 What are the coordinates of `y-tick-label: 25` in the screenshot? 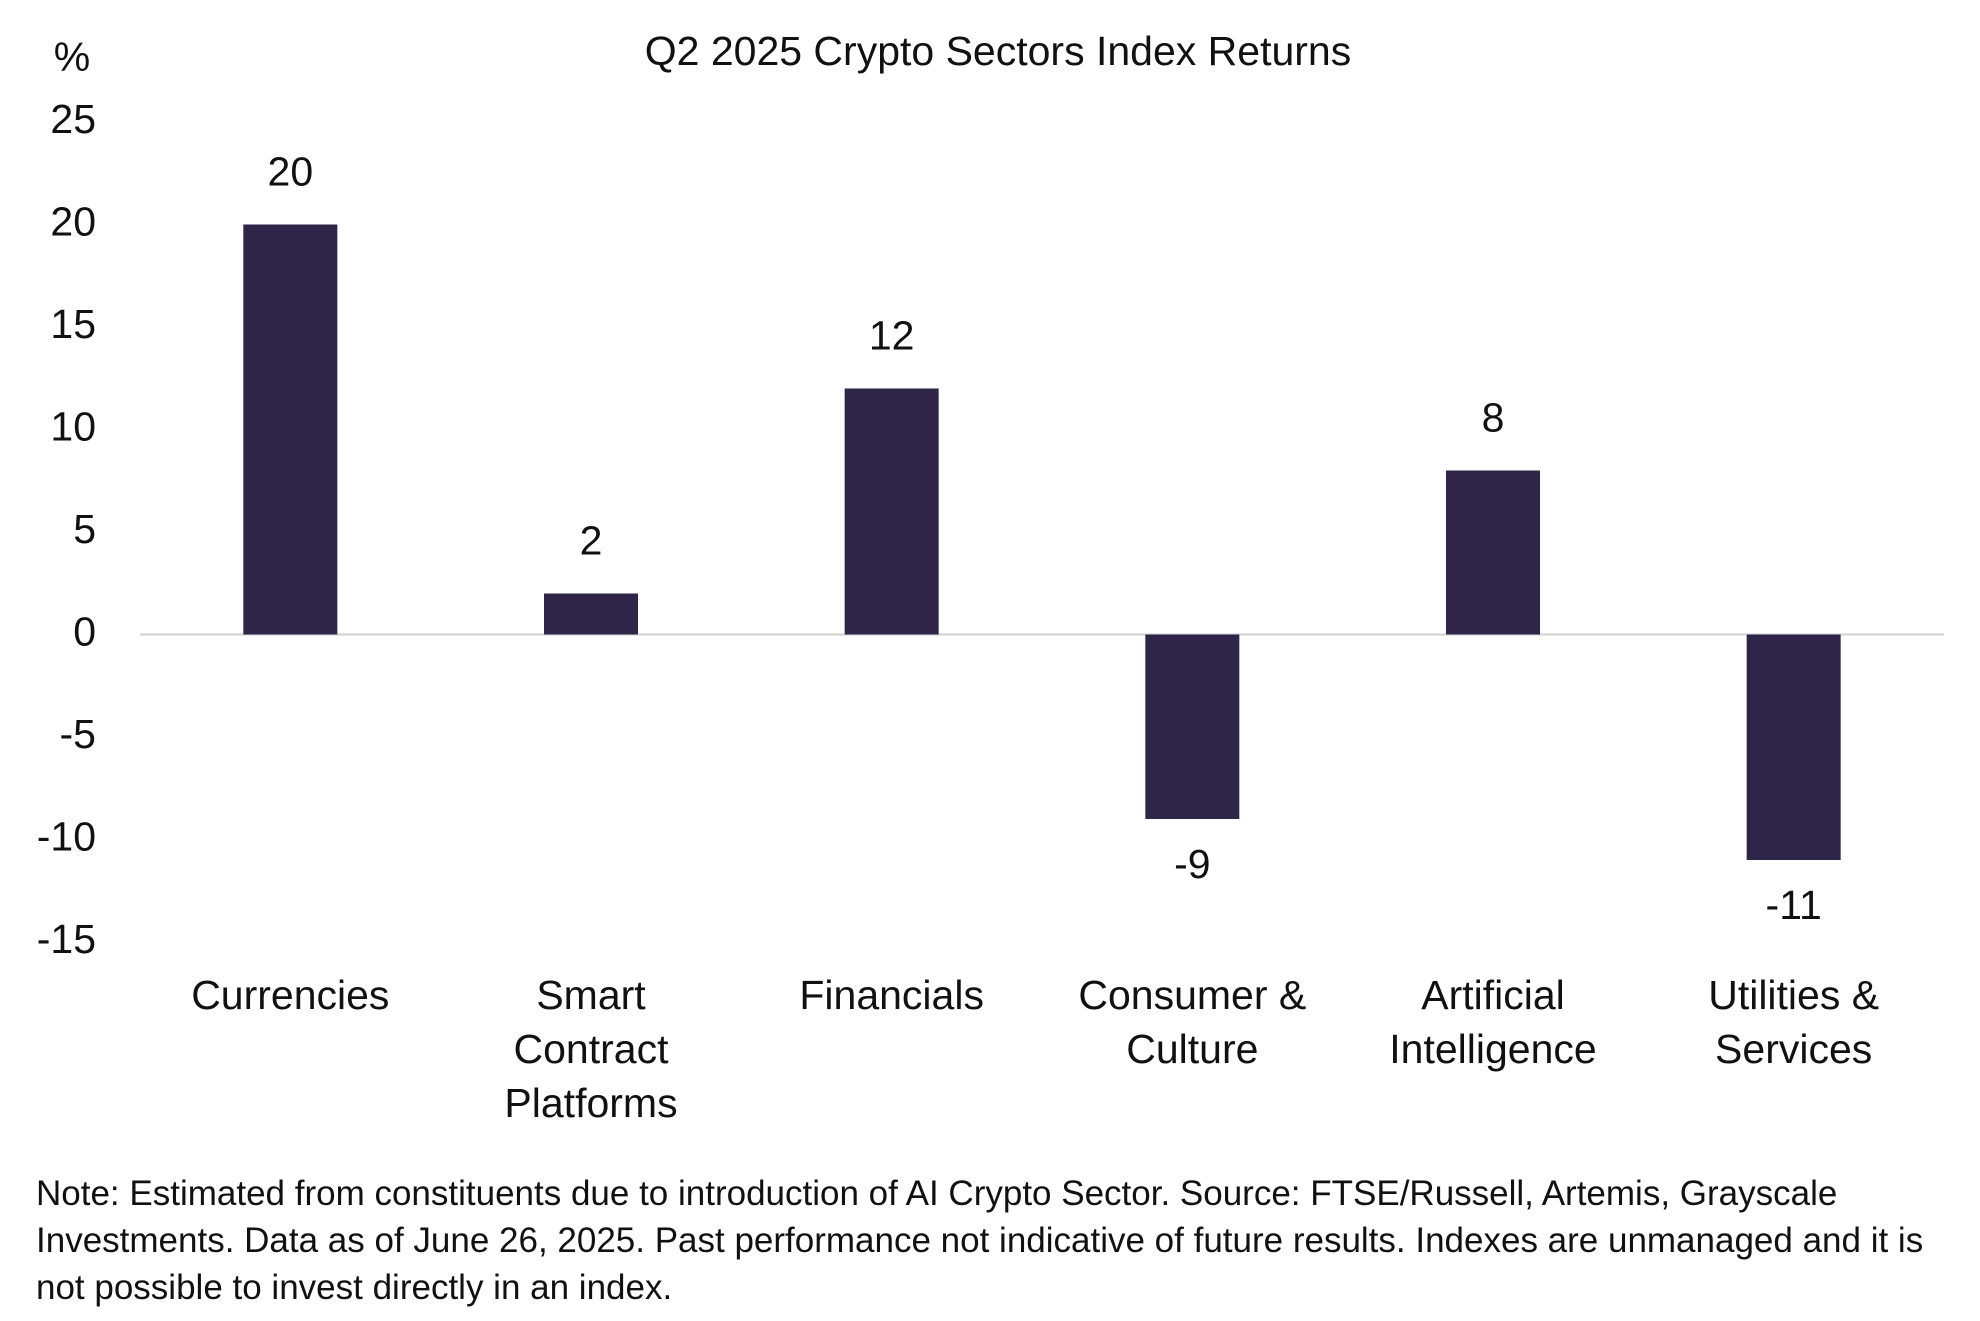 It's located at (73, 119).